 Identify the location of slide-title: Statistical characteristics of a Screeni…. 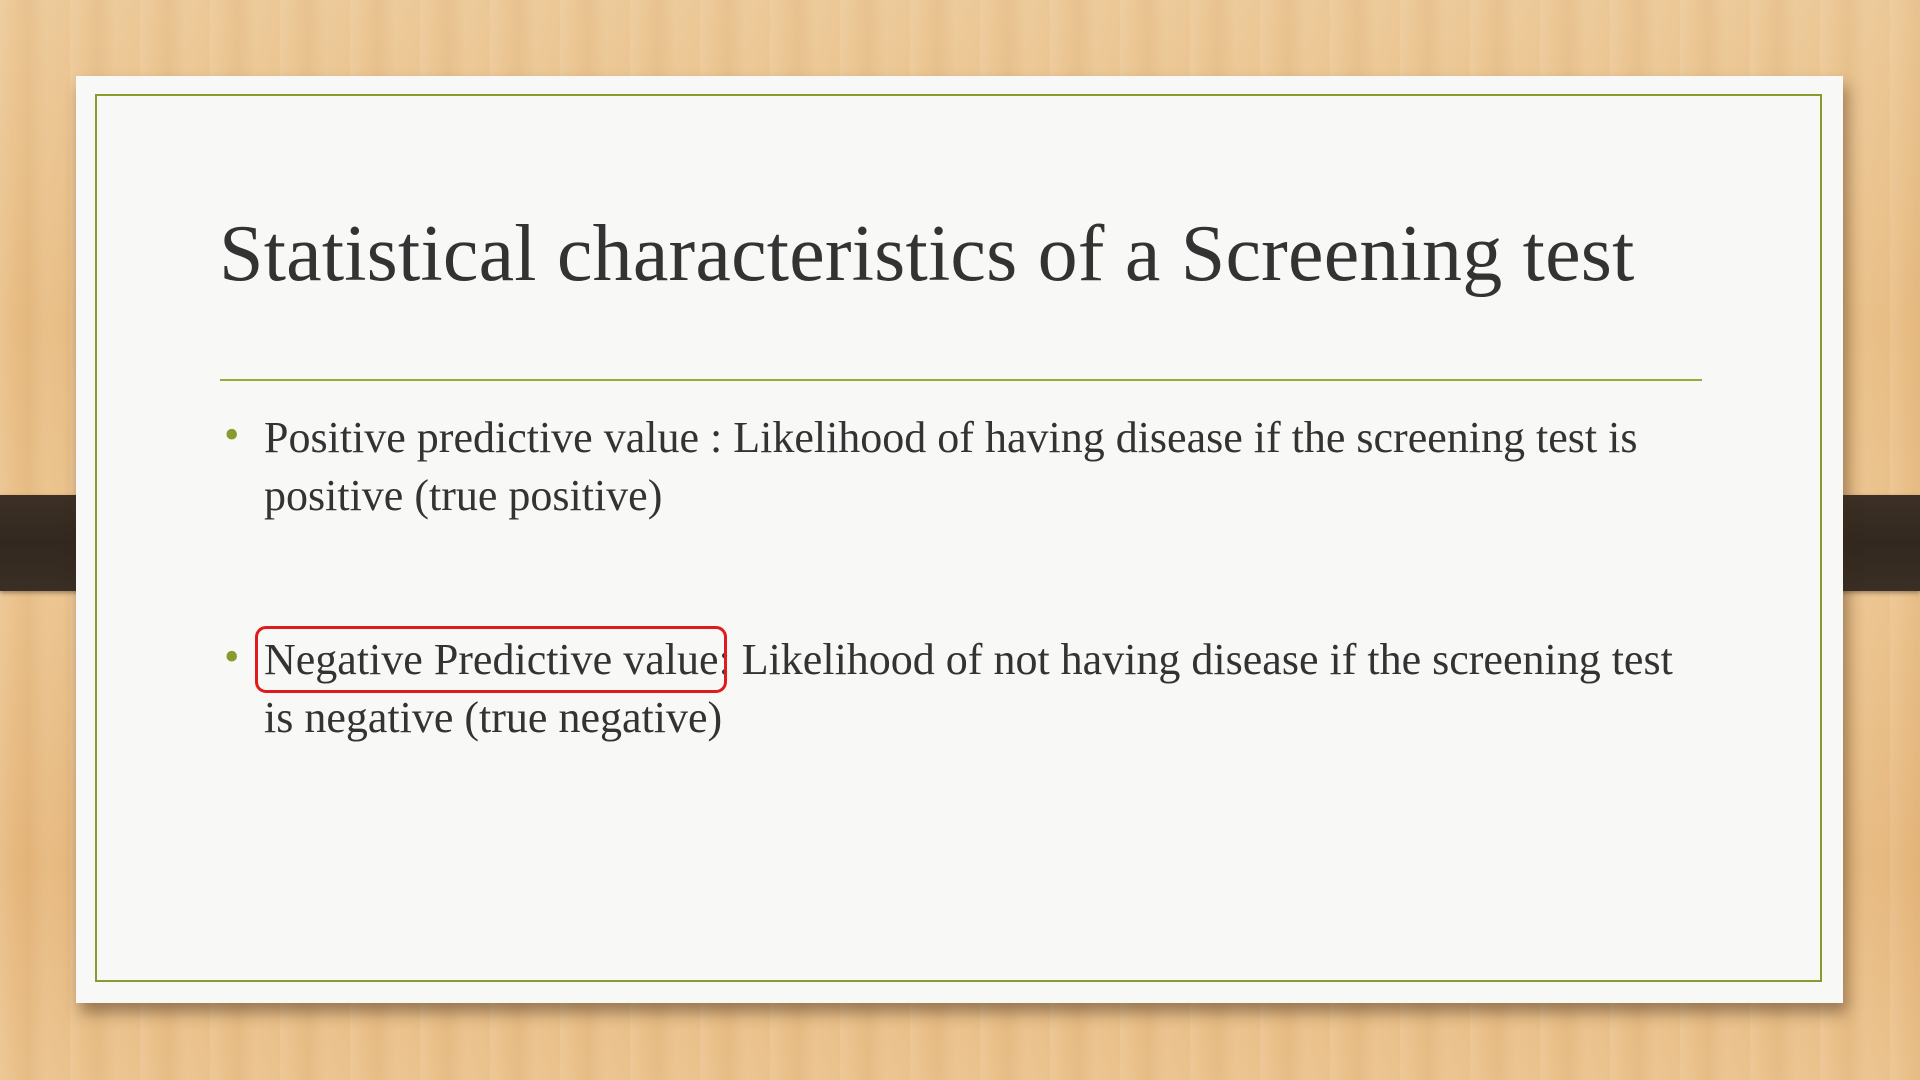
(969, 254).